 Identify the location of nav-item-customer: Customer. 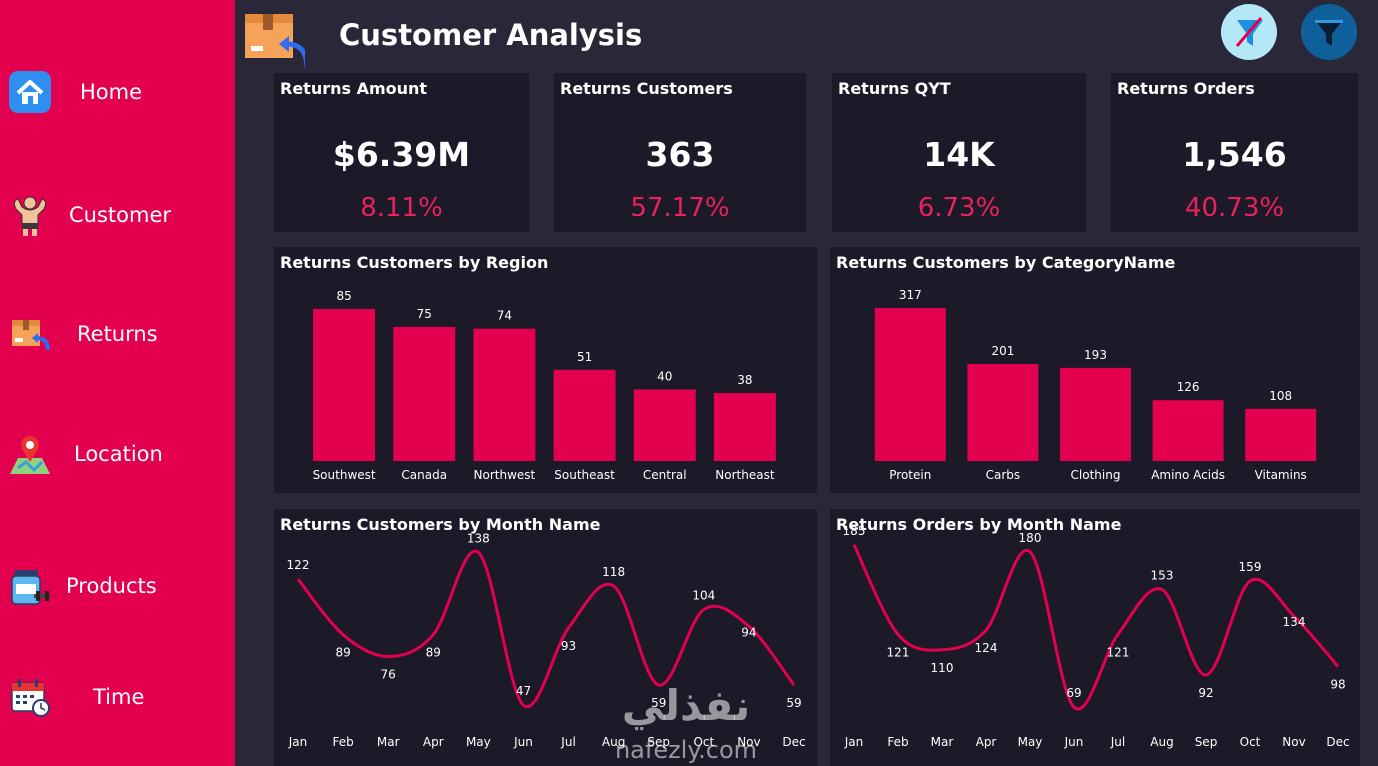
(117, 215).